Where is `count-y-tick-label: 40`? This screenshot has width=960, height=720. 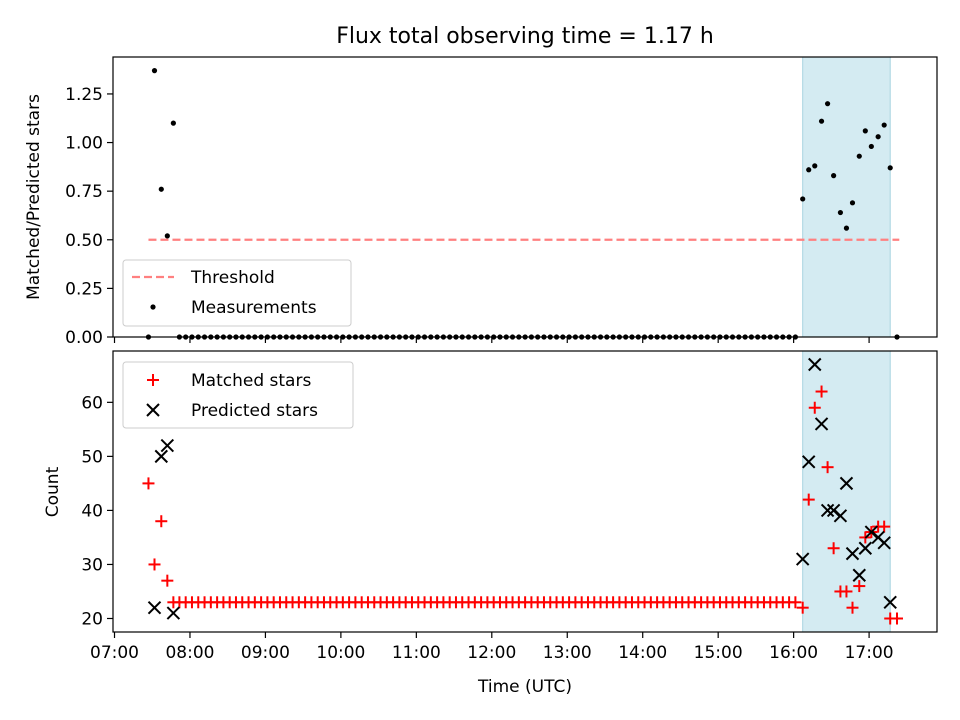
count-y-tick-label: 40 is located at coordinates (92, 511).